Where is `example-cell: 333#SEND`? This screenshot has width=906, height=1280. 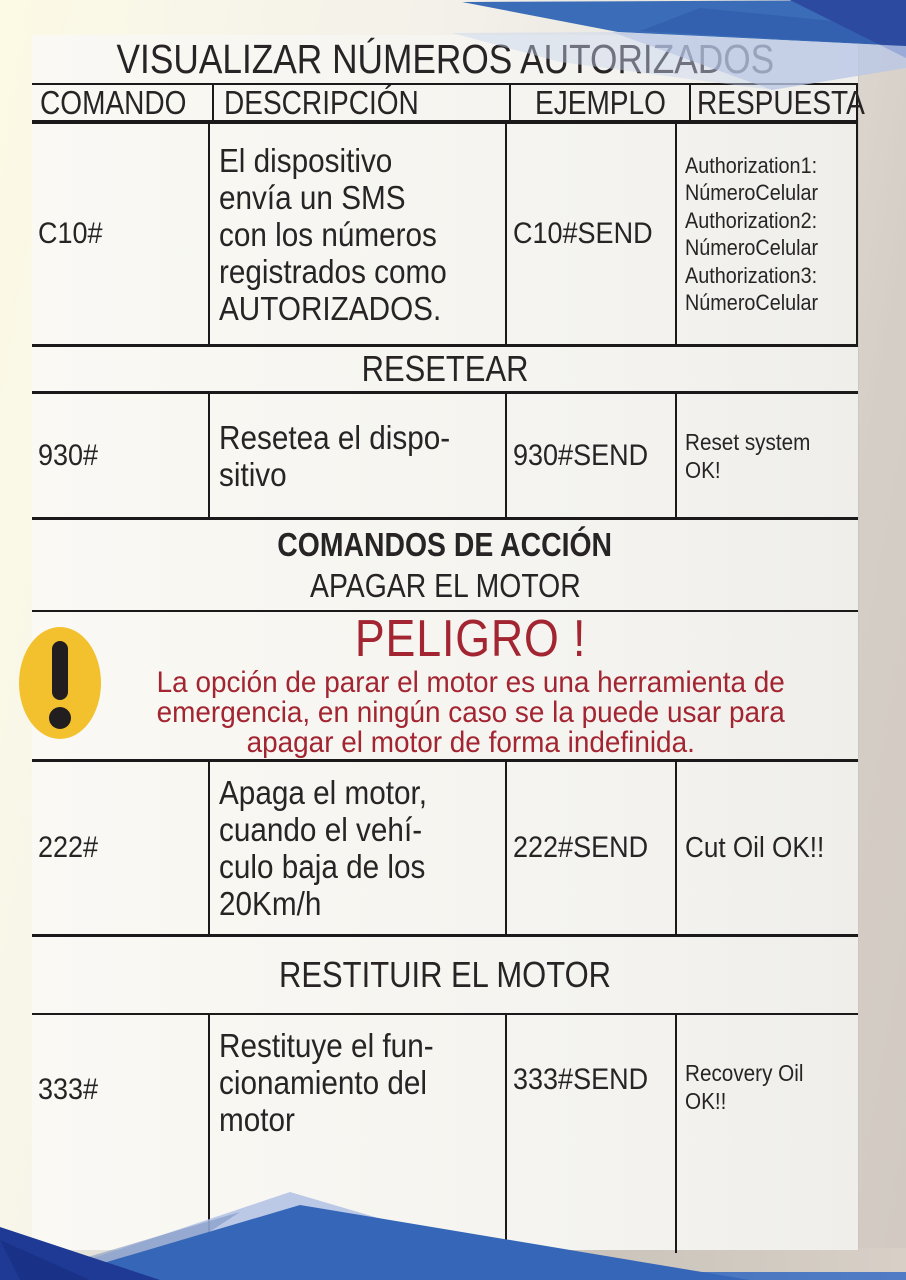
example-cell: 333#SEND is located at coordinates (590, 1134).